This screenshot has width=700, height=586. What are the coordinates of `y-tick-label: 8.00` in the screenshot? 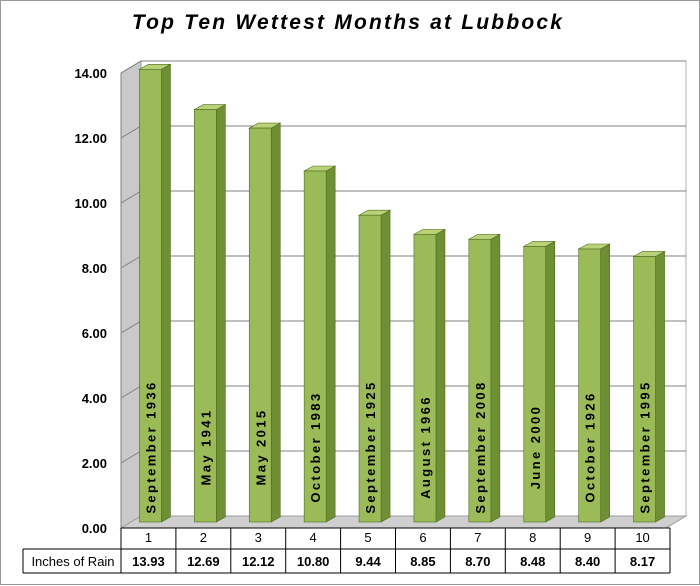 It's located at (94, 268).